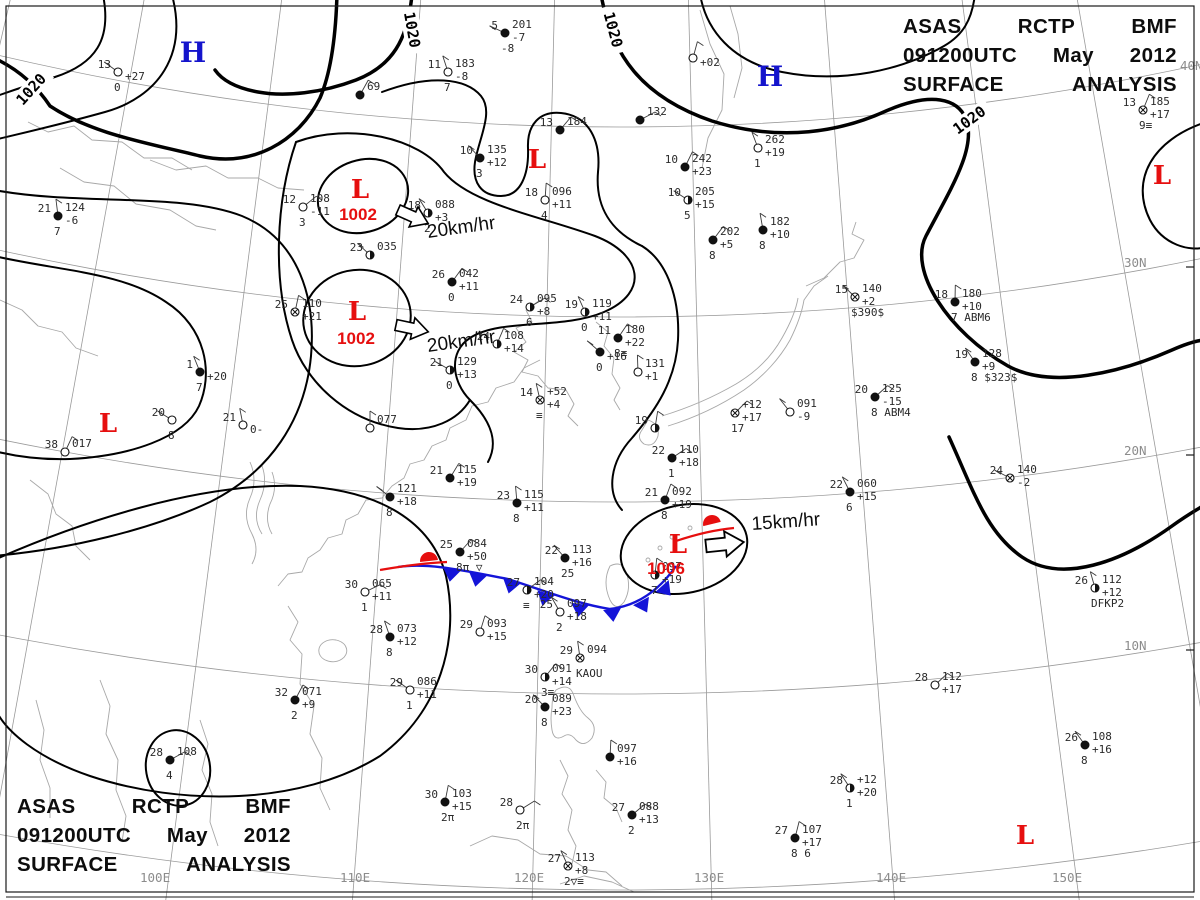  I want to click on station-text: 4, so click(544, 215).